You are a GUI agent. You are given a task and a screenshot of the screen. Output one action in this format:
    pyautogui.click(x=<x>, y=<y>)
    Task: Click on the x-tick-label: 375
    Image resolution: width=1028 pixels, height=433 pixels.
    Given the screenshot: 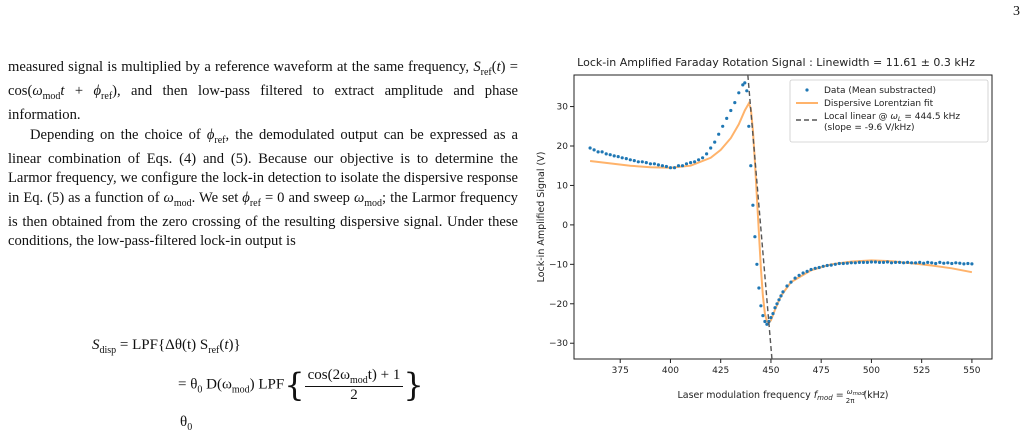 What is the action you would take?
    pyautogui.click(x=620, y=371)
    